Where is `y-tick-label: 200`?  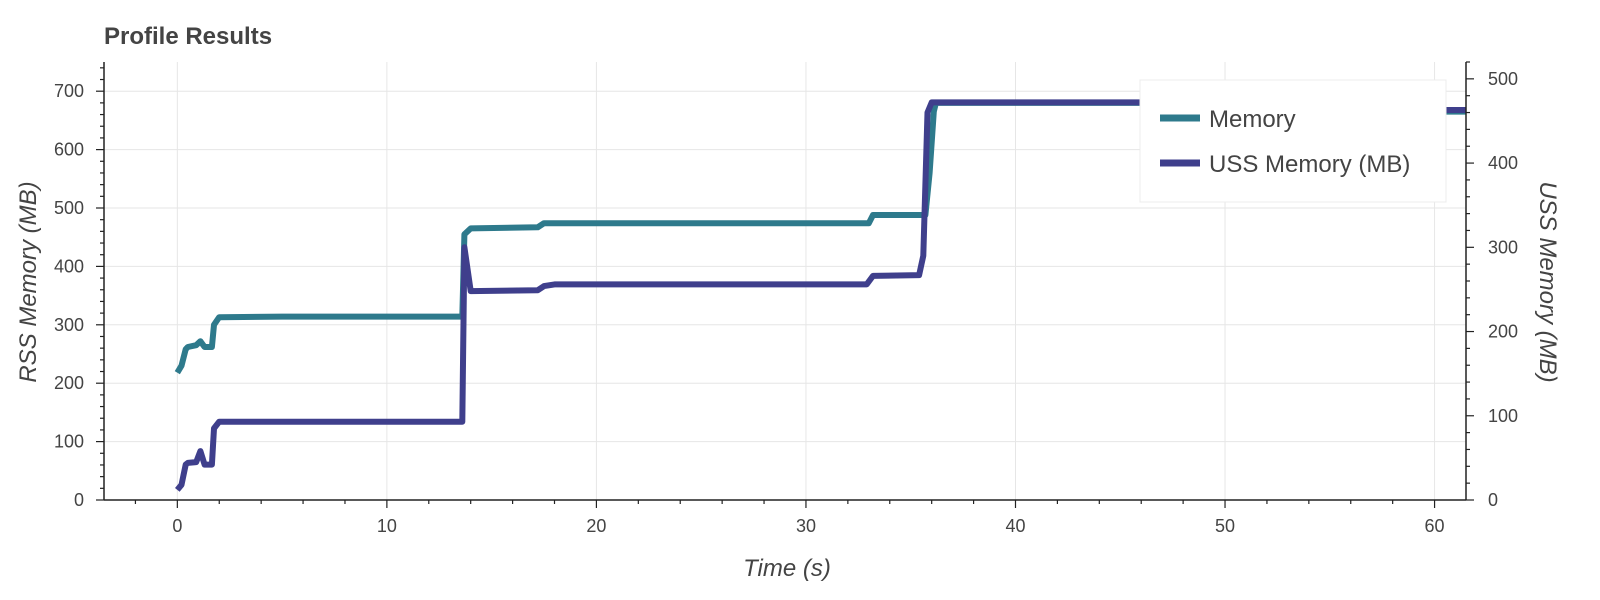 y-tick-label: 200 is located at coordinates (69, 383).